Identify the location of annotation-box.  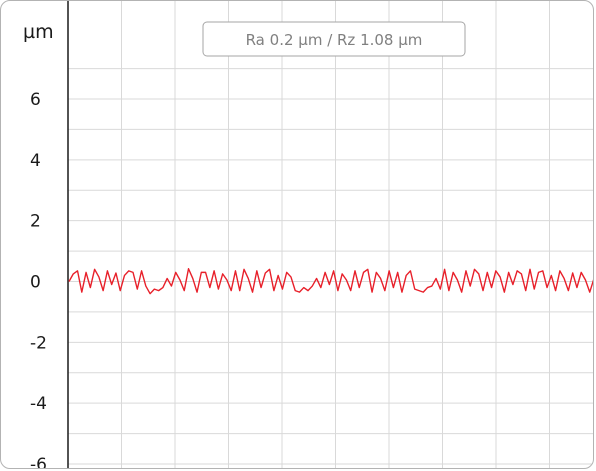
(334, 39).